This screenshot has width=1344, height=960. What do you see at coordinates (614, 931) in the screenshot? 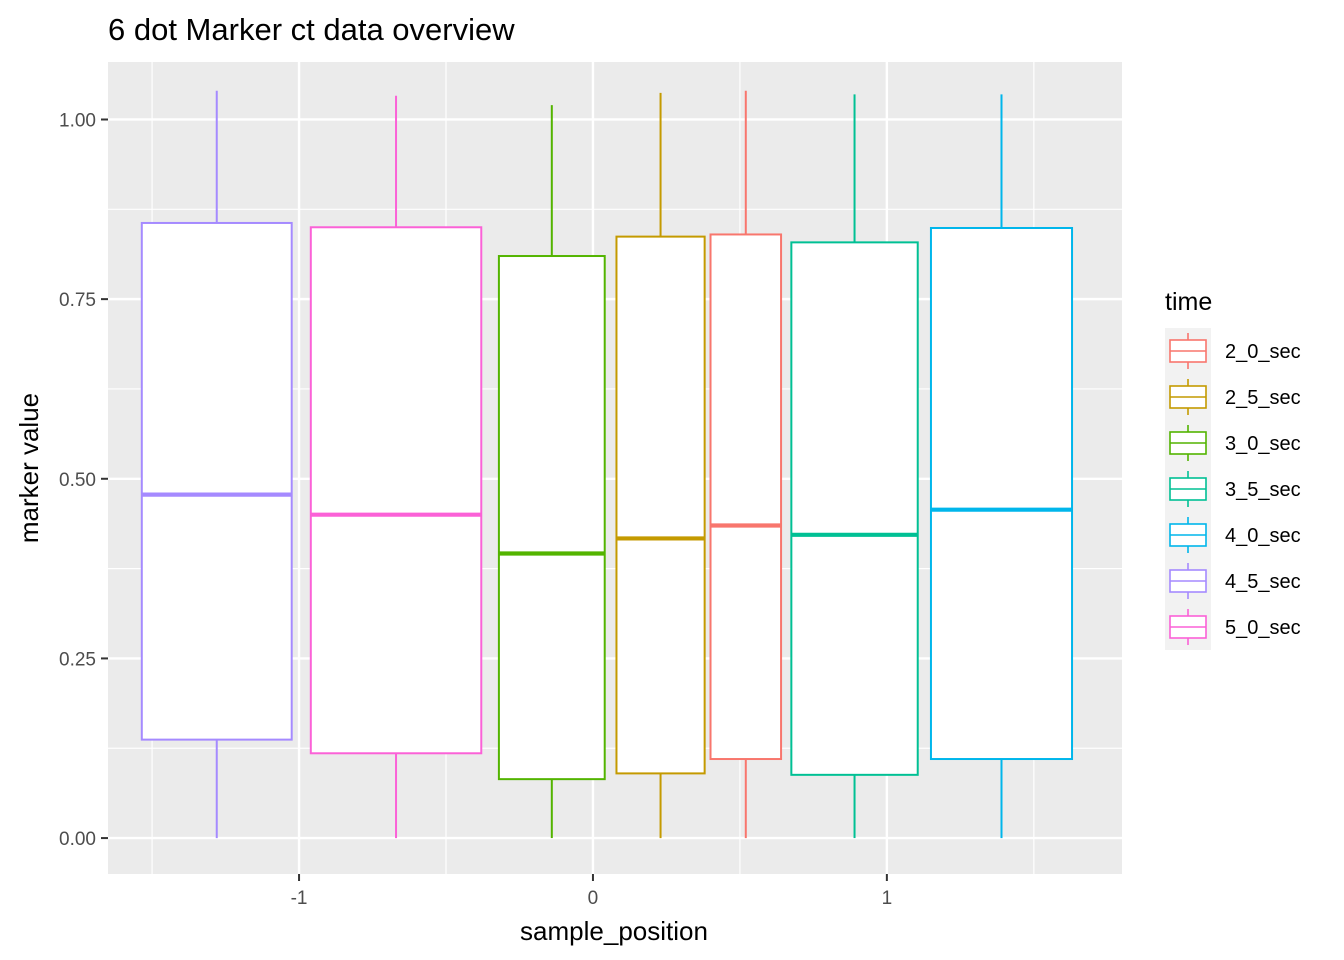
I see `x-axis-title: sample_position` at bounding box center [614, 931].